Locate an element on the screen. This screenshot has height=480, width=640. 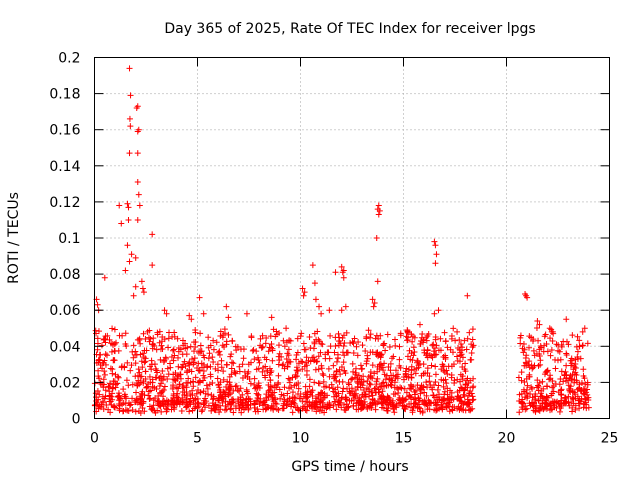
x-axis-tick-labels: 0 5 10 15 20 25 is located at coordinates (354, 439).